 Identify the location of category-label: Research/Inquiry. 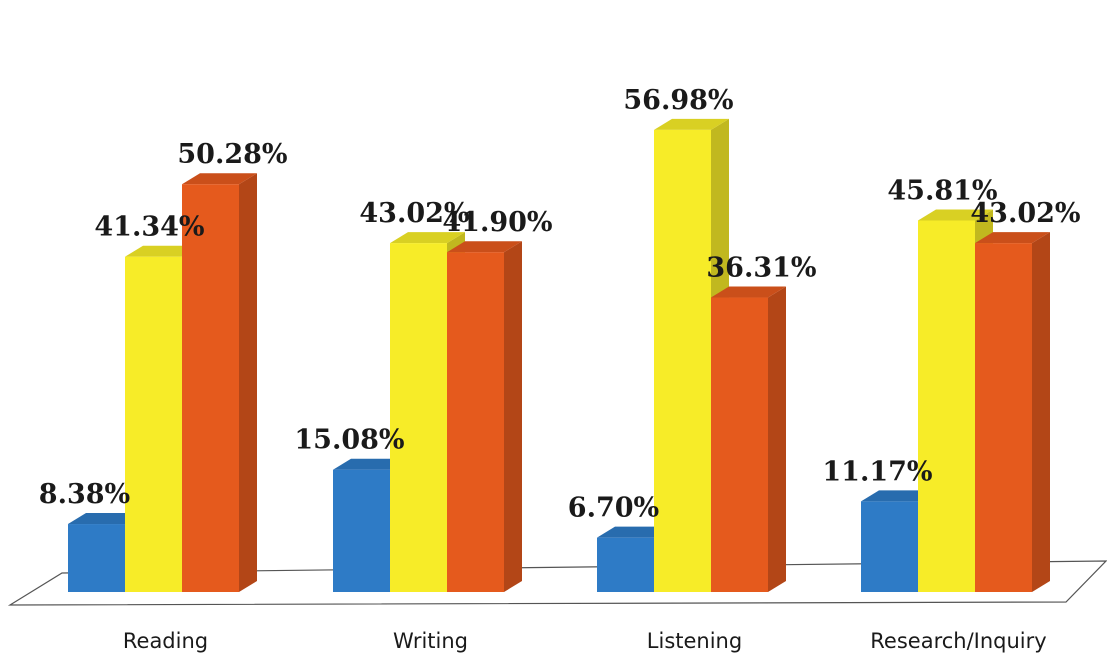
(958, 641).